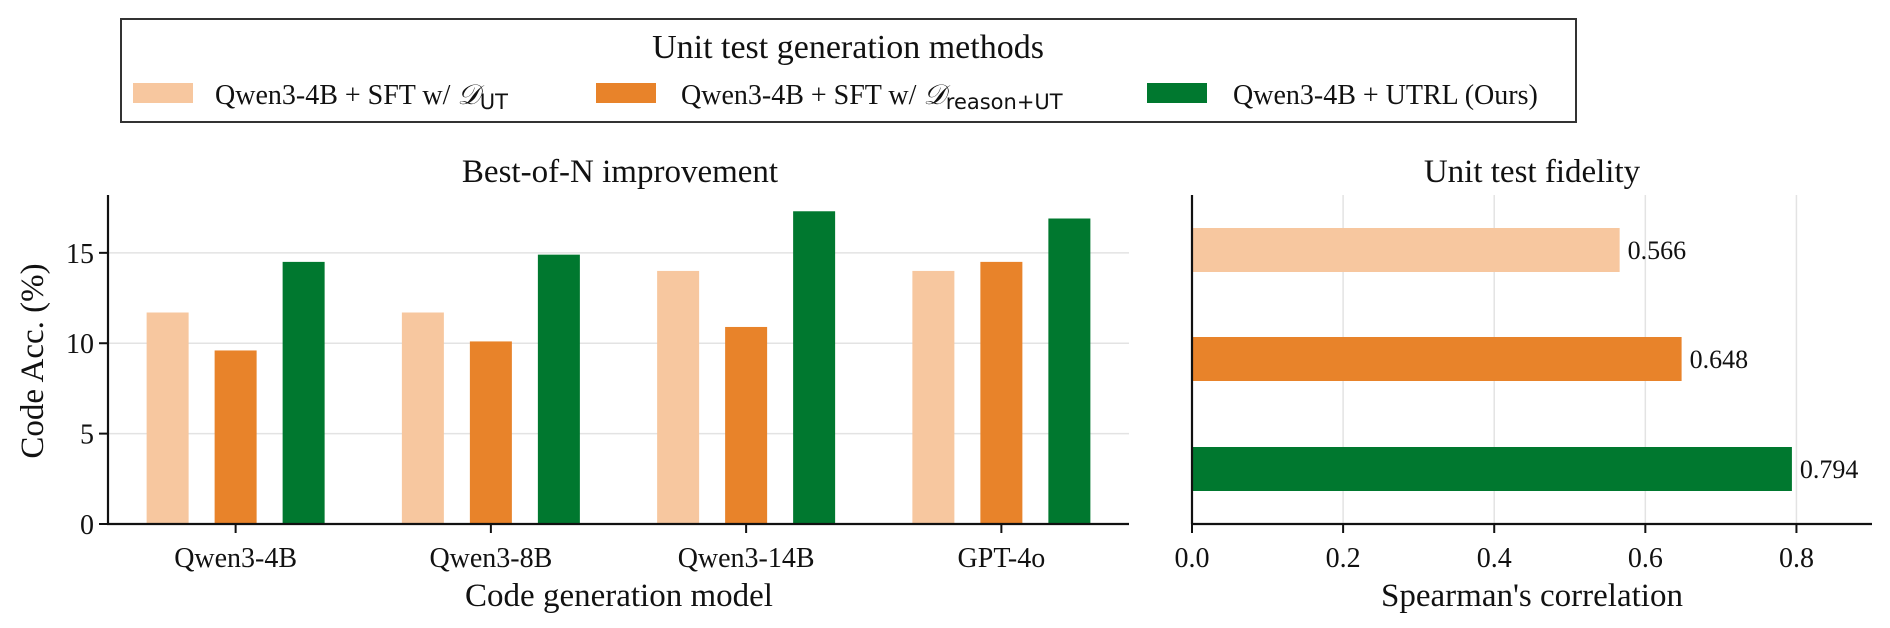 This screenshot has width=1890, height=628. Describe the element at coordinates (626, 93) in the screenshot. I see `legend-swatch-sft-reason-ut` at that location.